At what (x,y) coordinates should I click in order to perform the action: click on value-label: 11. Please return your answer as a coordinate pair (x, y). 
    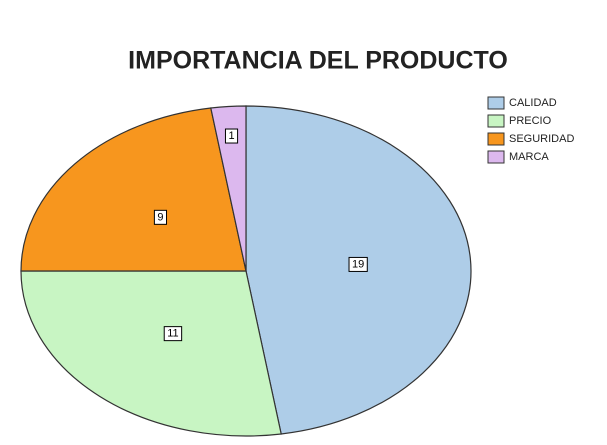
    Looking at the image, I should click on (172, 334).